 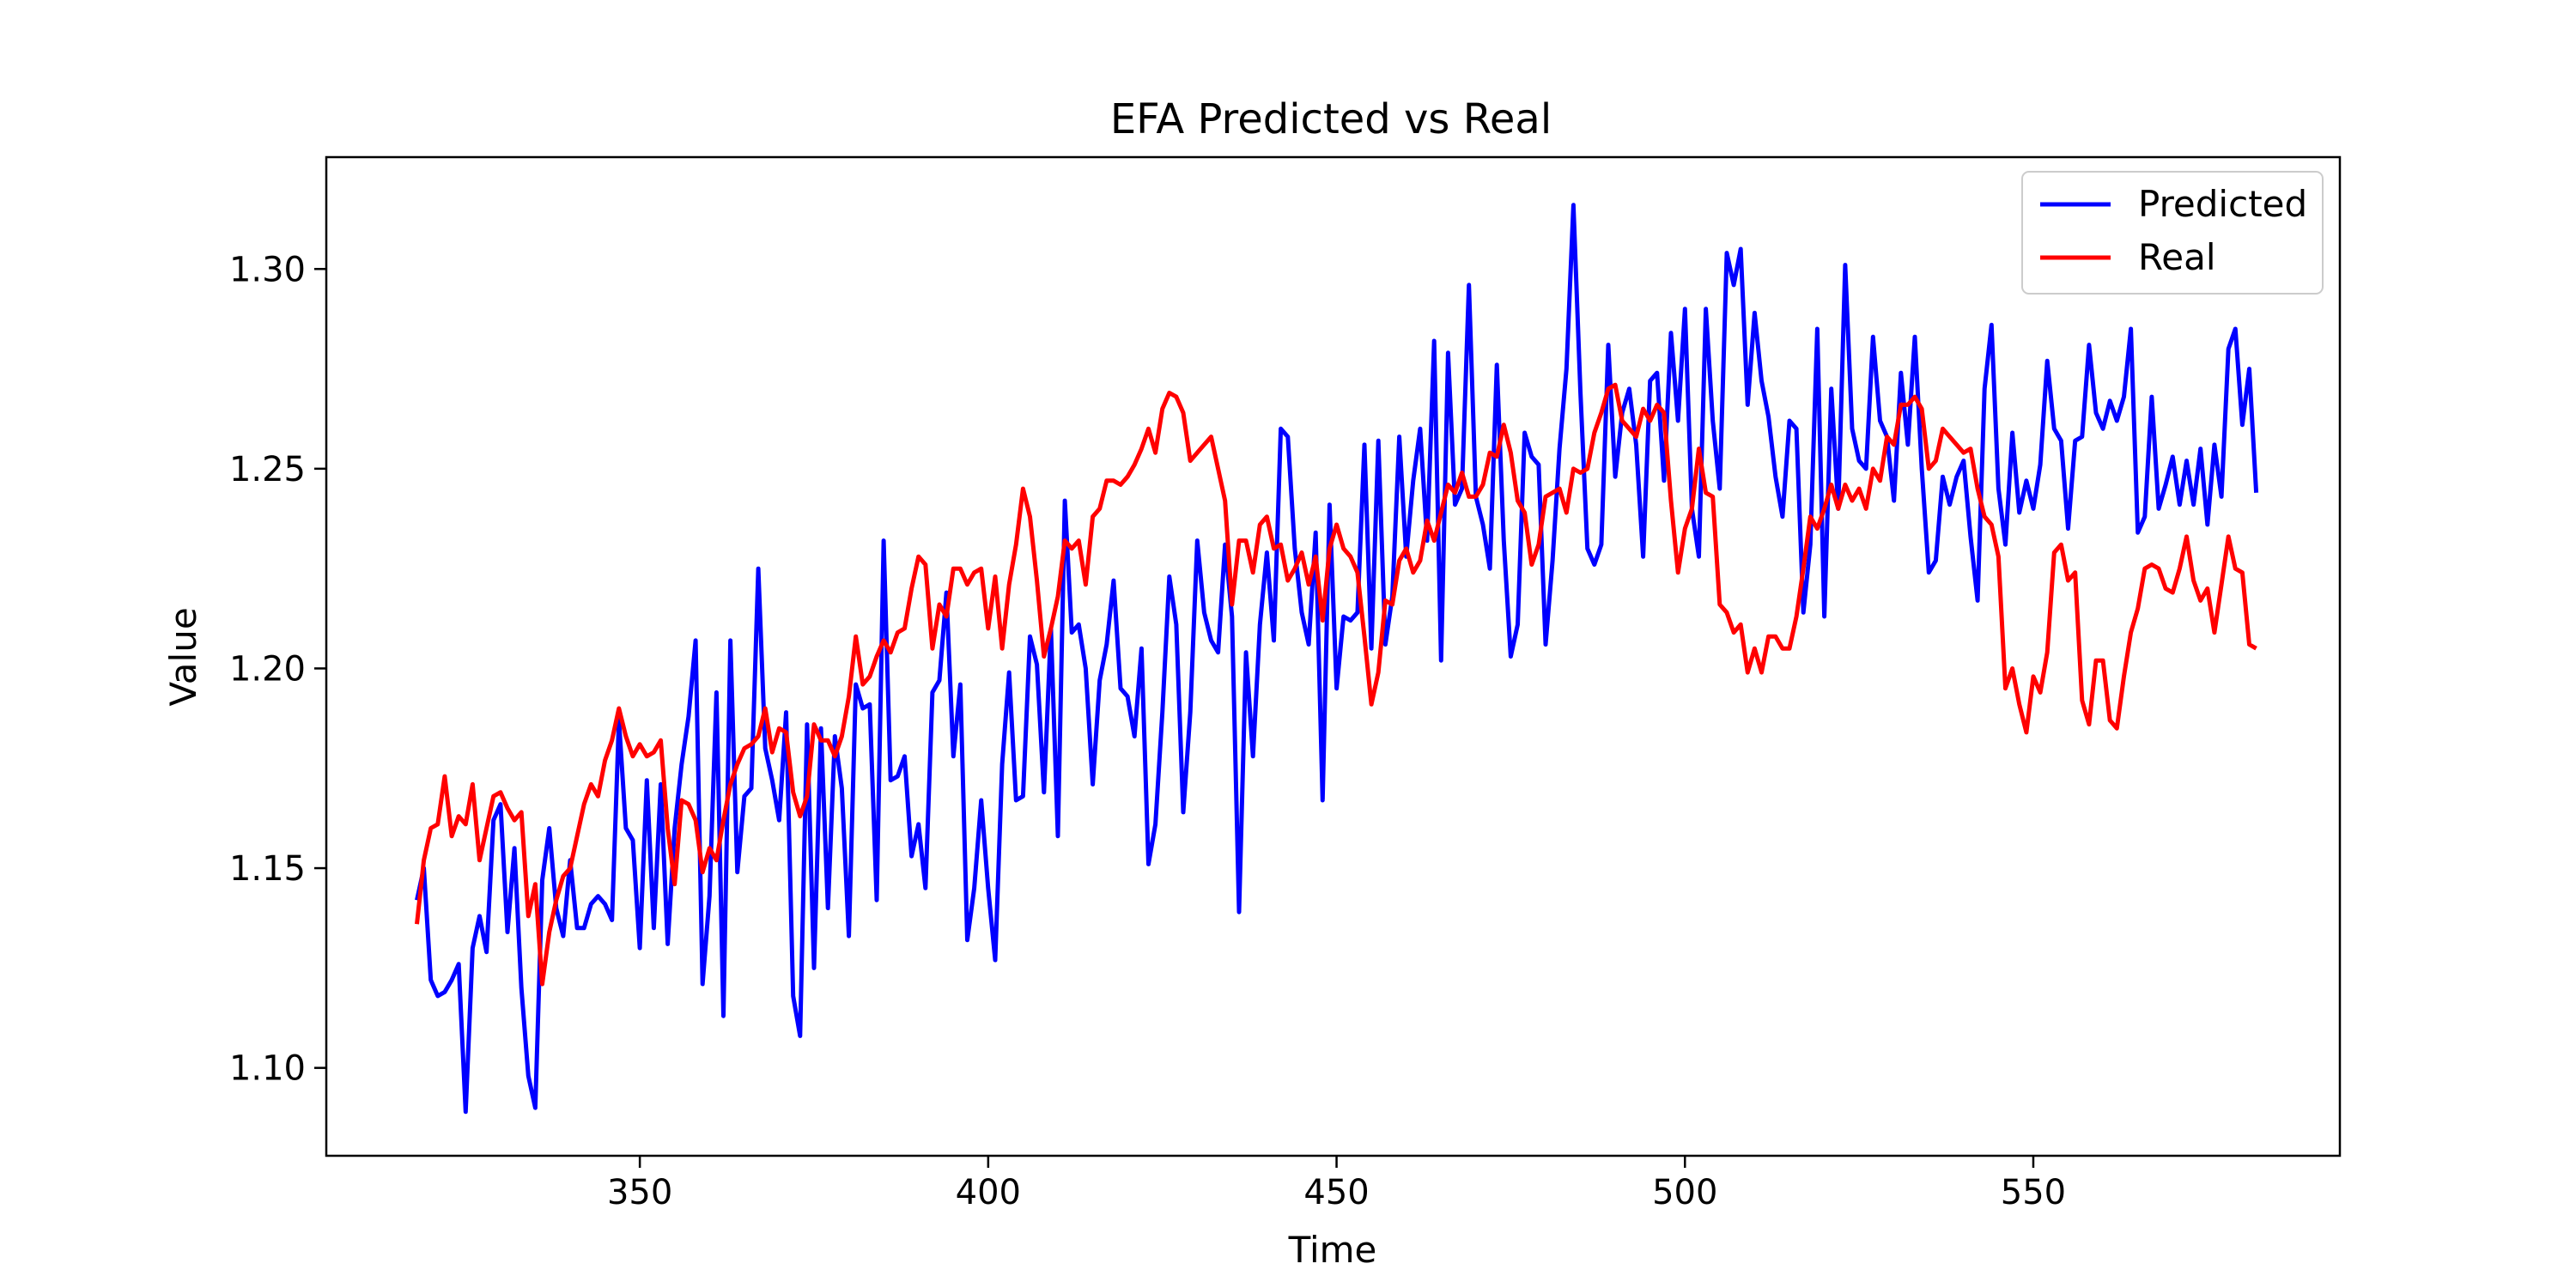 What do you see at coordinates (1332, 1250) in the screenshot?
I see `x-axis-label: Time` at bounding box center [1332, 1250].